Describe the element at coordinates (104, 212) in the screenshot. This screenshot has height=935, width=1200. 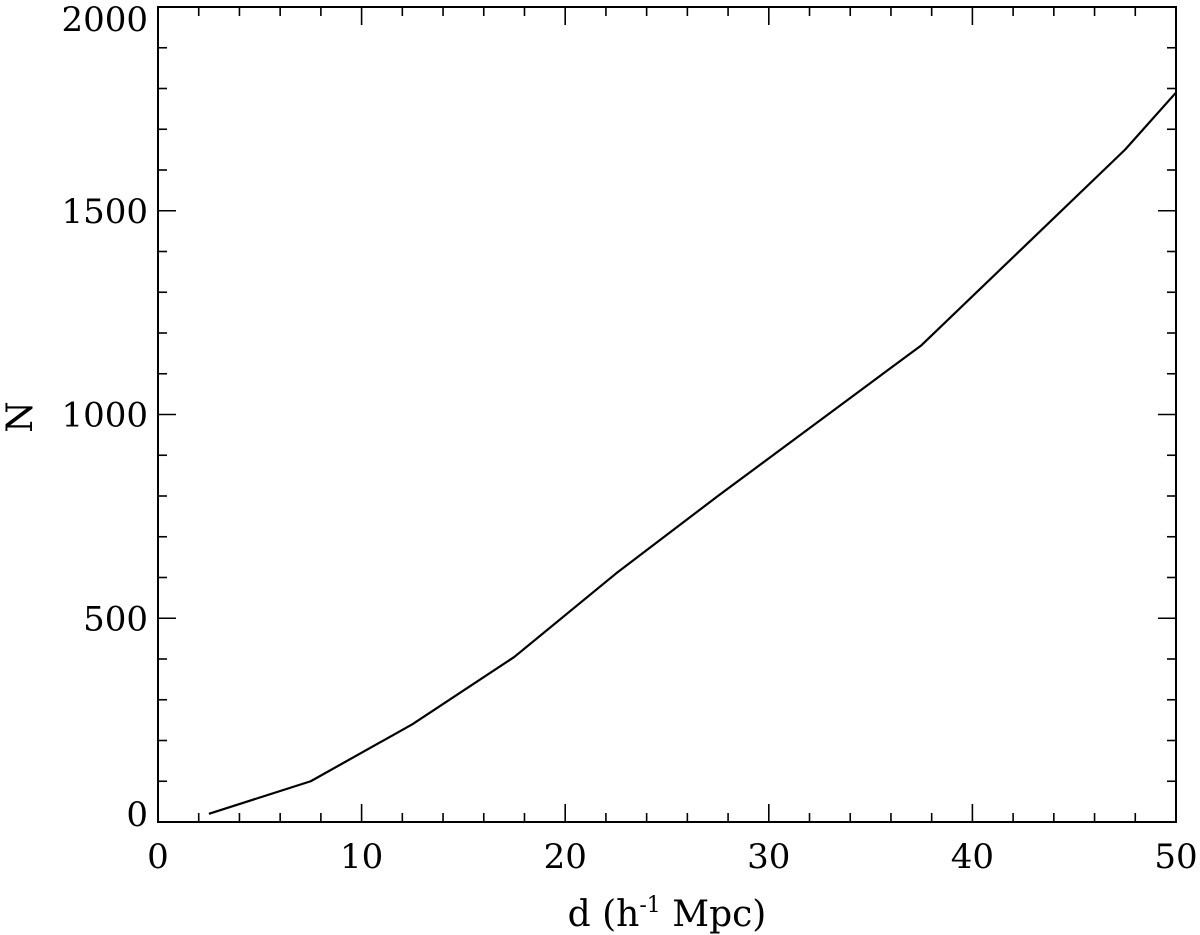
I see `y-tick-label: 1500` at that location.